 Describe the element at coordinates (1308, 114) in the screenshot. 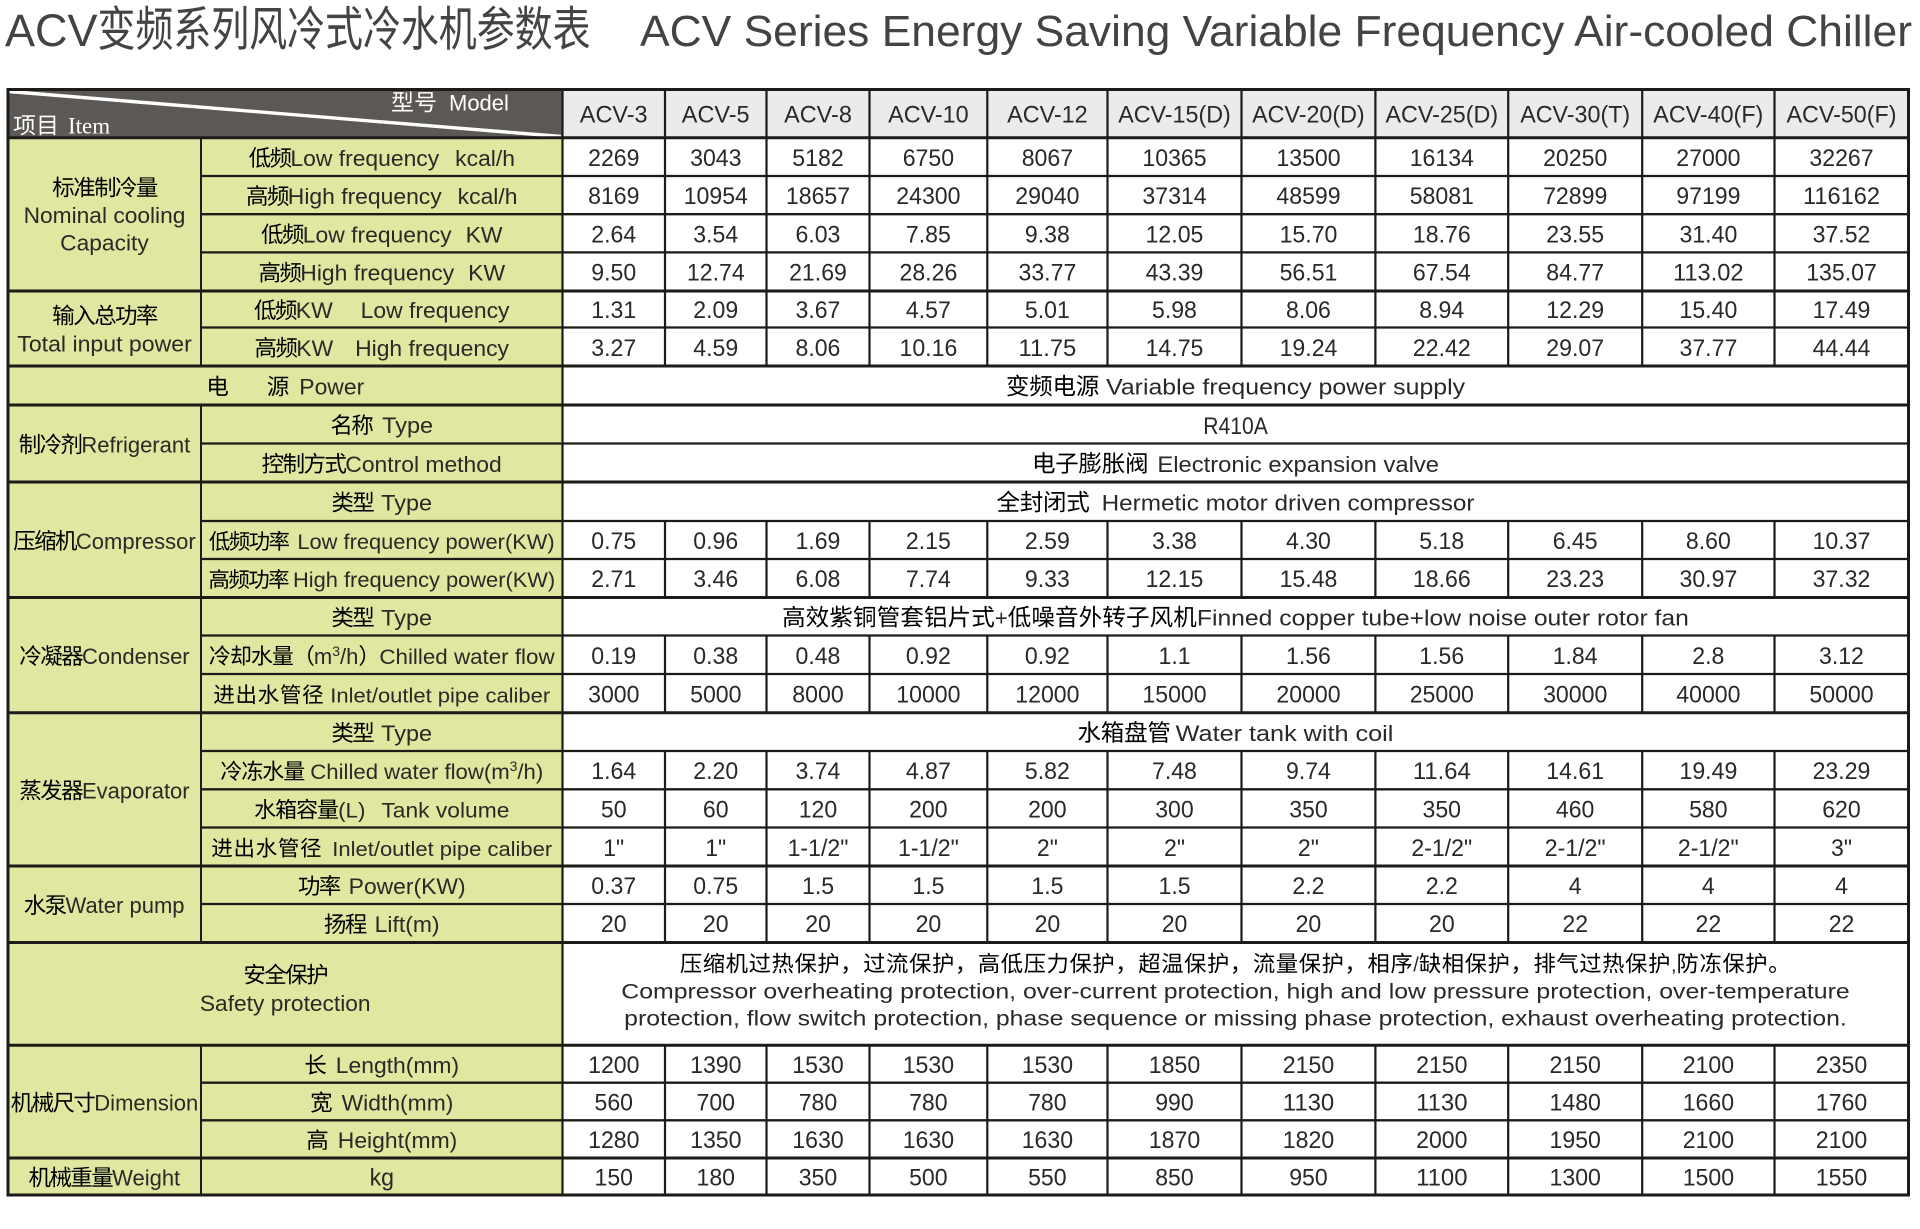

I see `svg-text: ACV-20(D)` at that location.